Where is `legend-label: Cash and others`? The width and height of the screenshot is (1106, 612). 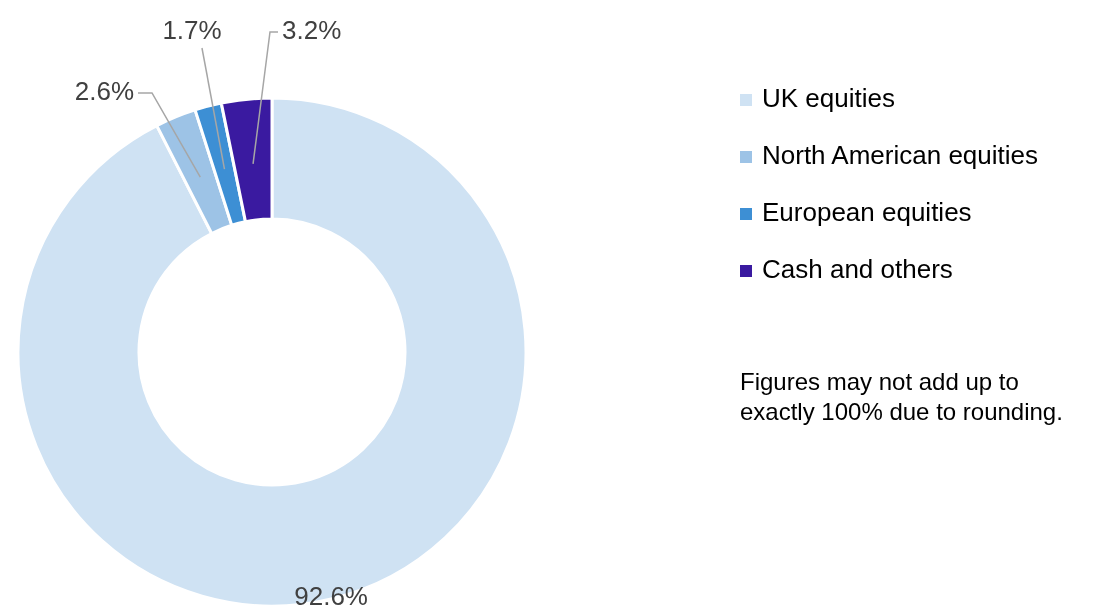 legend-label: Cash and others is located at coordinates (857, 268).